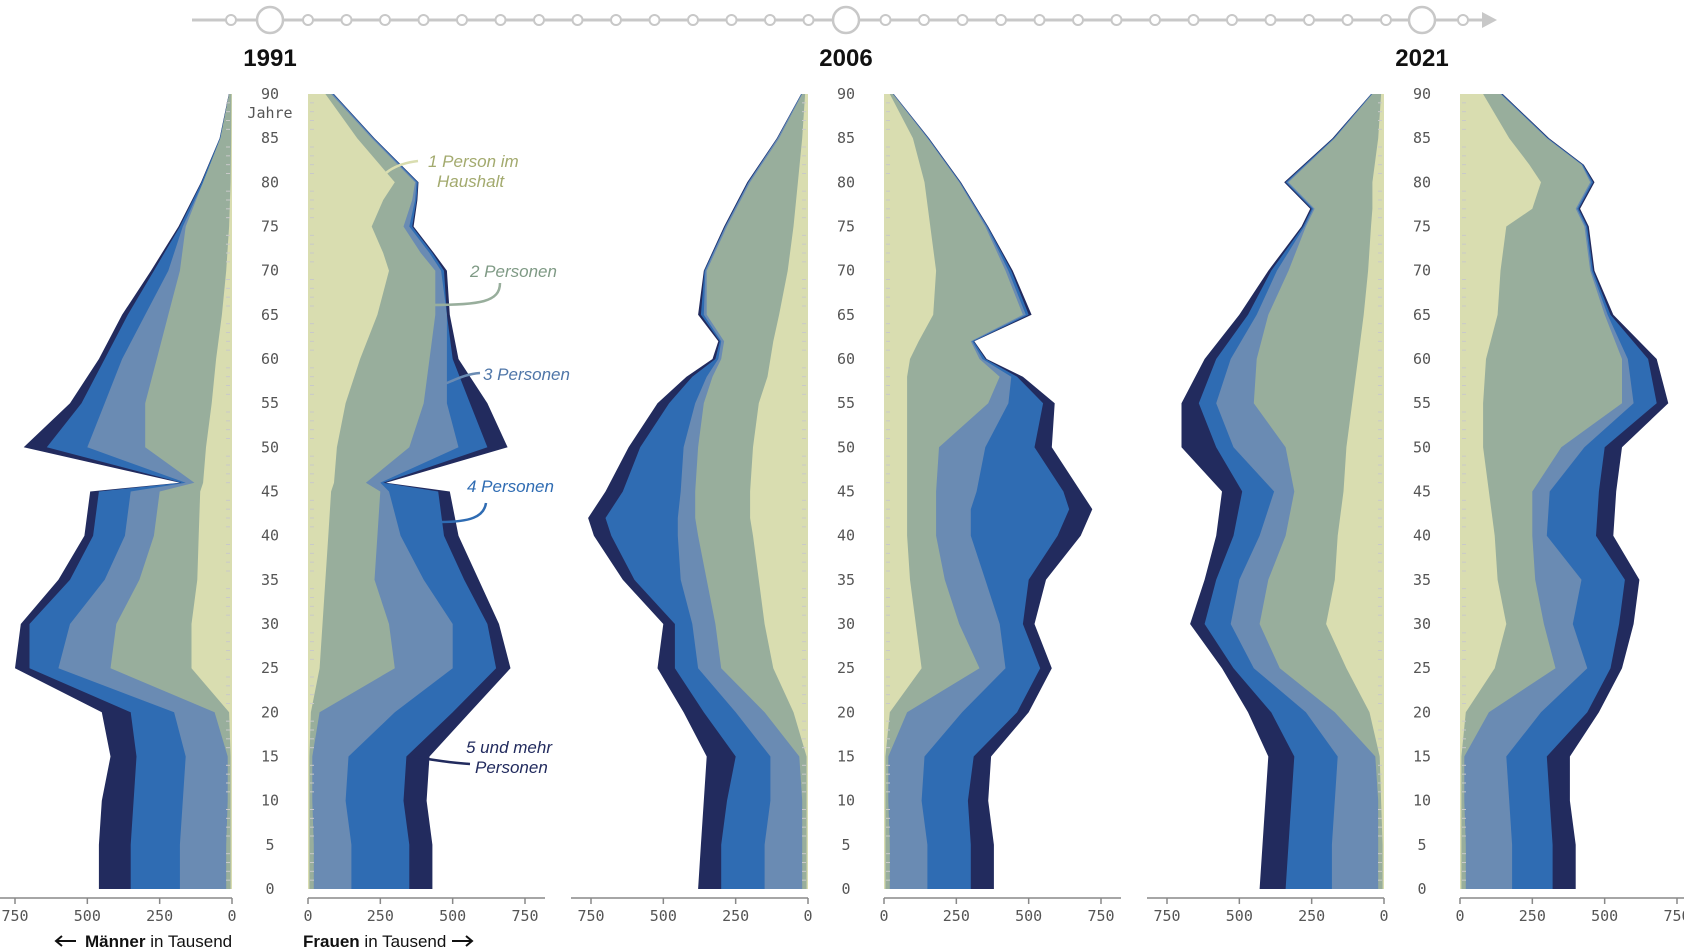 The height and width of the screenshot is (948, 1684). I want to click on women-area-c2-2021, so click(1541, 491).